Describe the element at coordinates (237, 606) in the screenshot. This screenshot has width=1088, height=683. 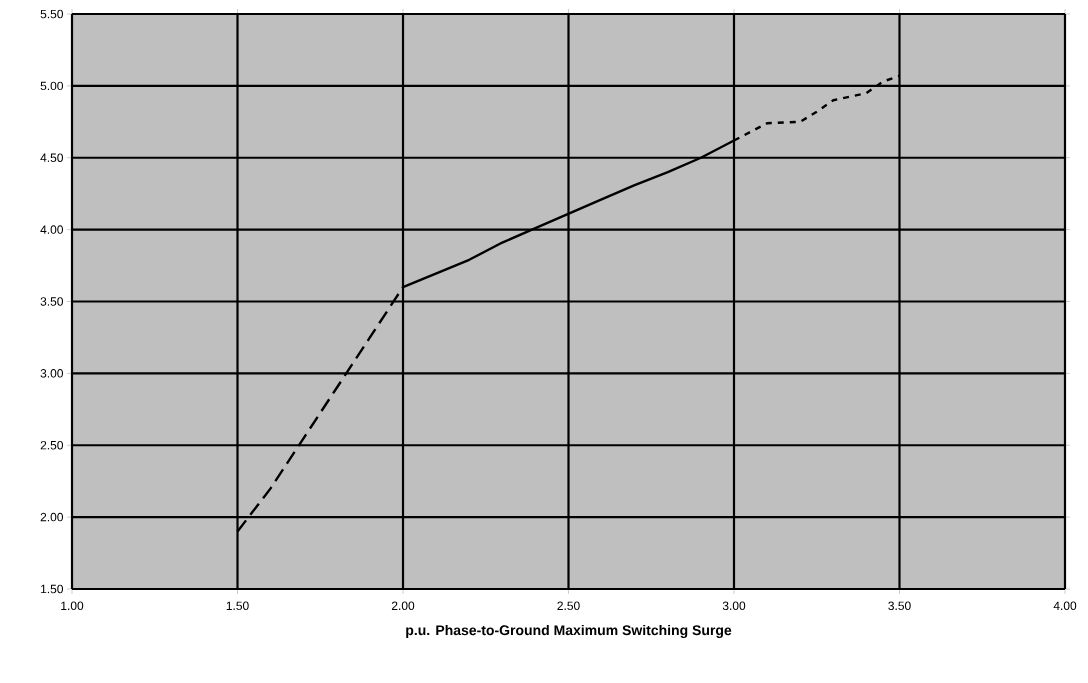
I see `x-tick-label: 1.50` at that location.